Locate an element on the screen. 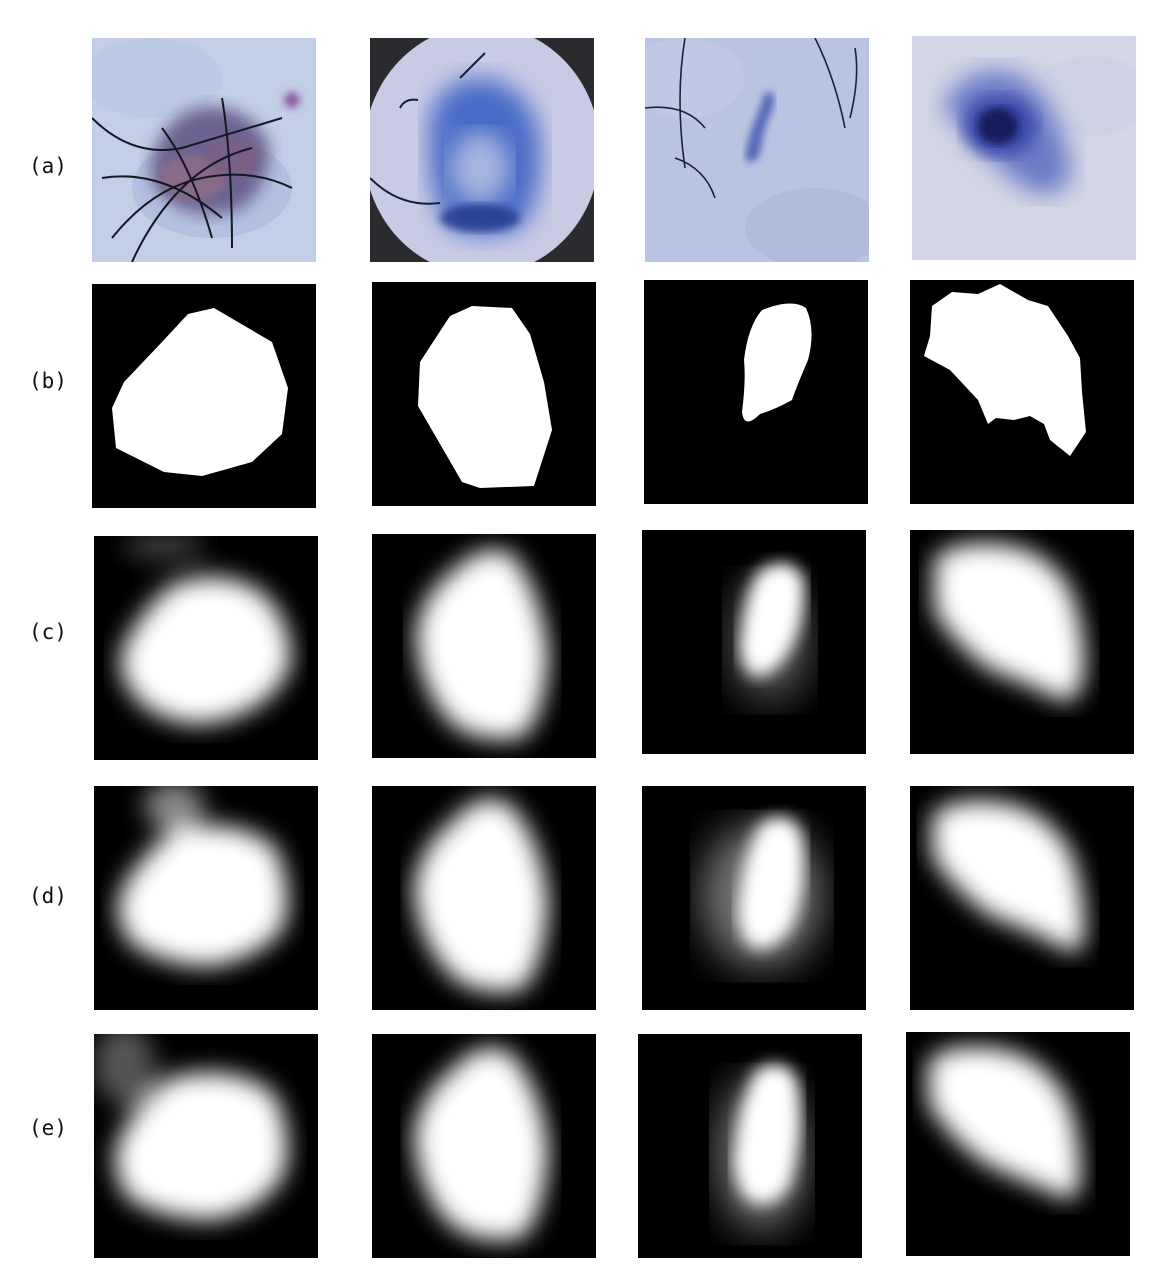  row-label-c: (c) is located at coordinates (48, 632).